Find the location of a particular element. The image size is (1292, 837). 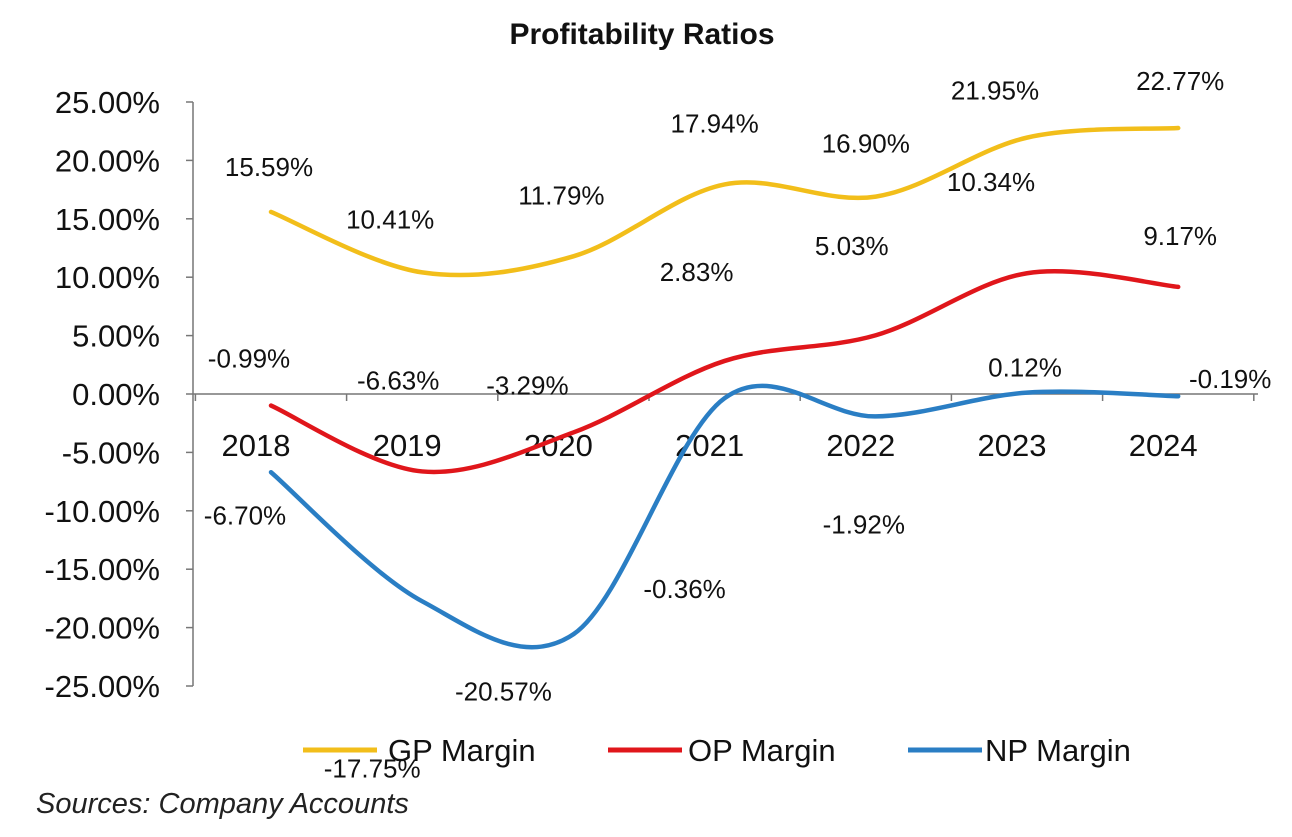

y-tick-label: 20.00% is located at coordinates (107, 160).